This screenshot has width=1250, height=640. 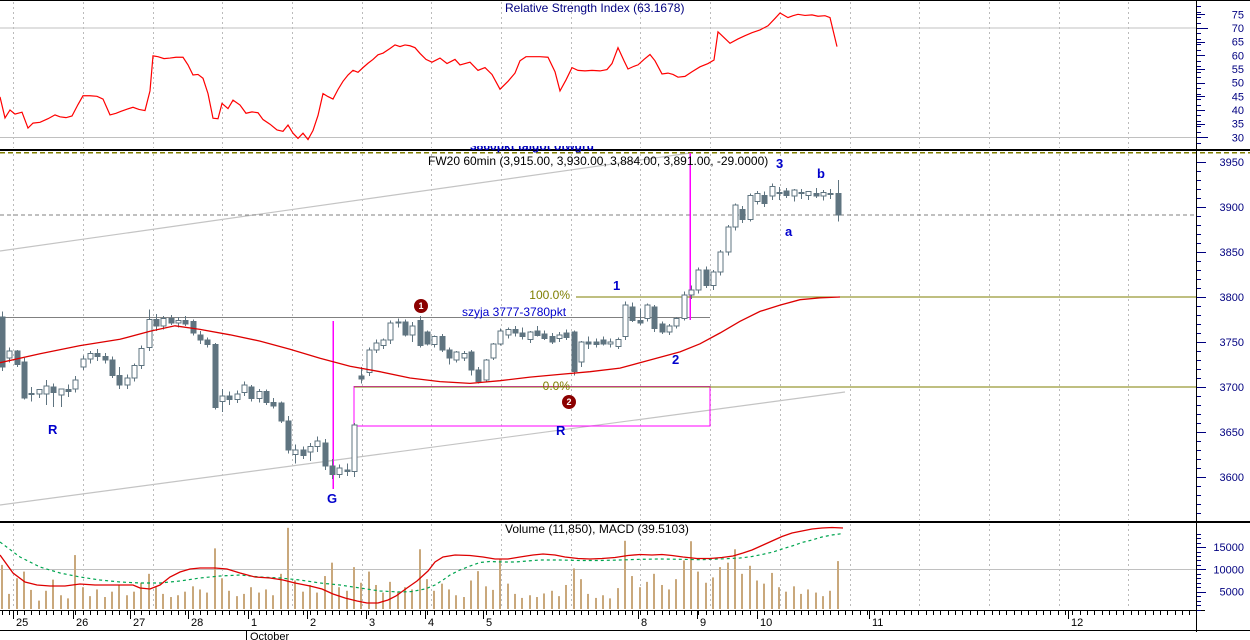 I want to click on macd-signal-line, so click(x=422, y=562).